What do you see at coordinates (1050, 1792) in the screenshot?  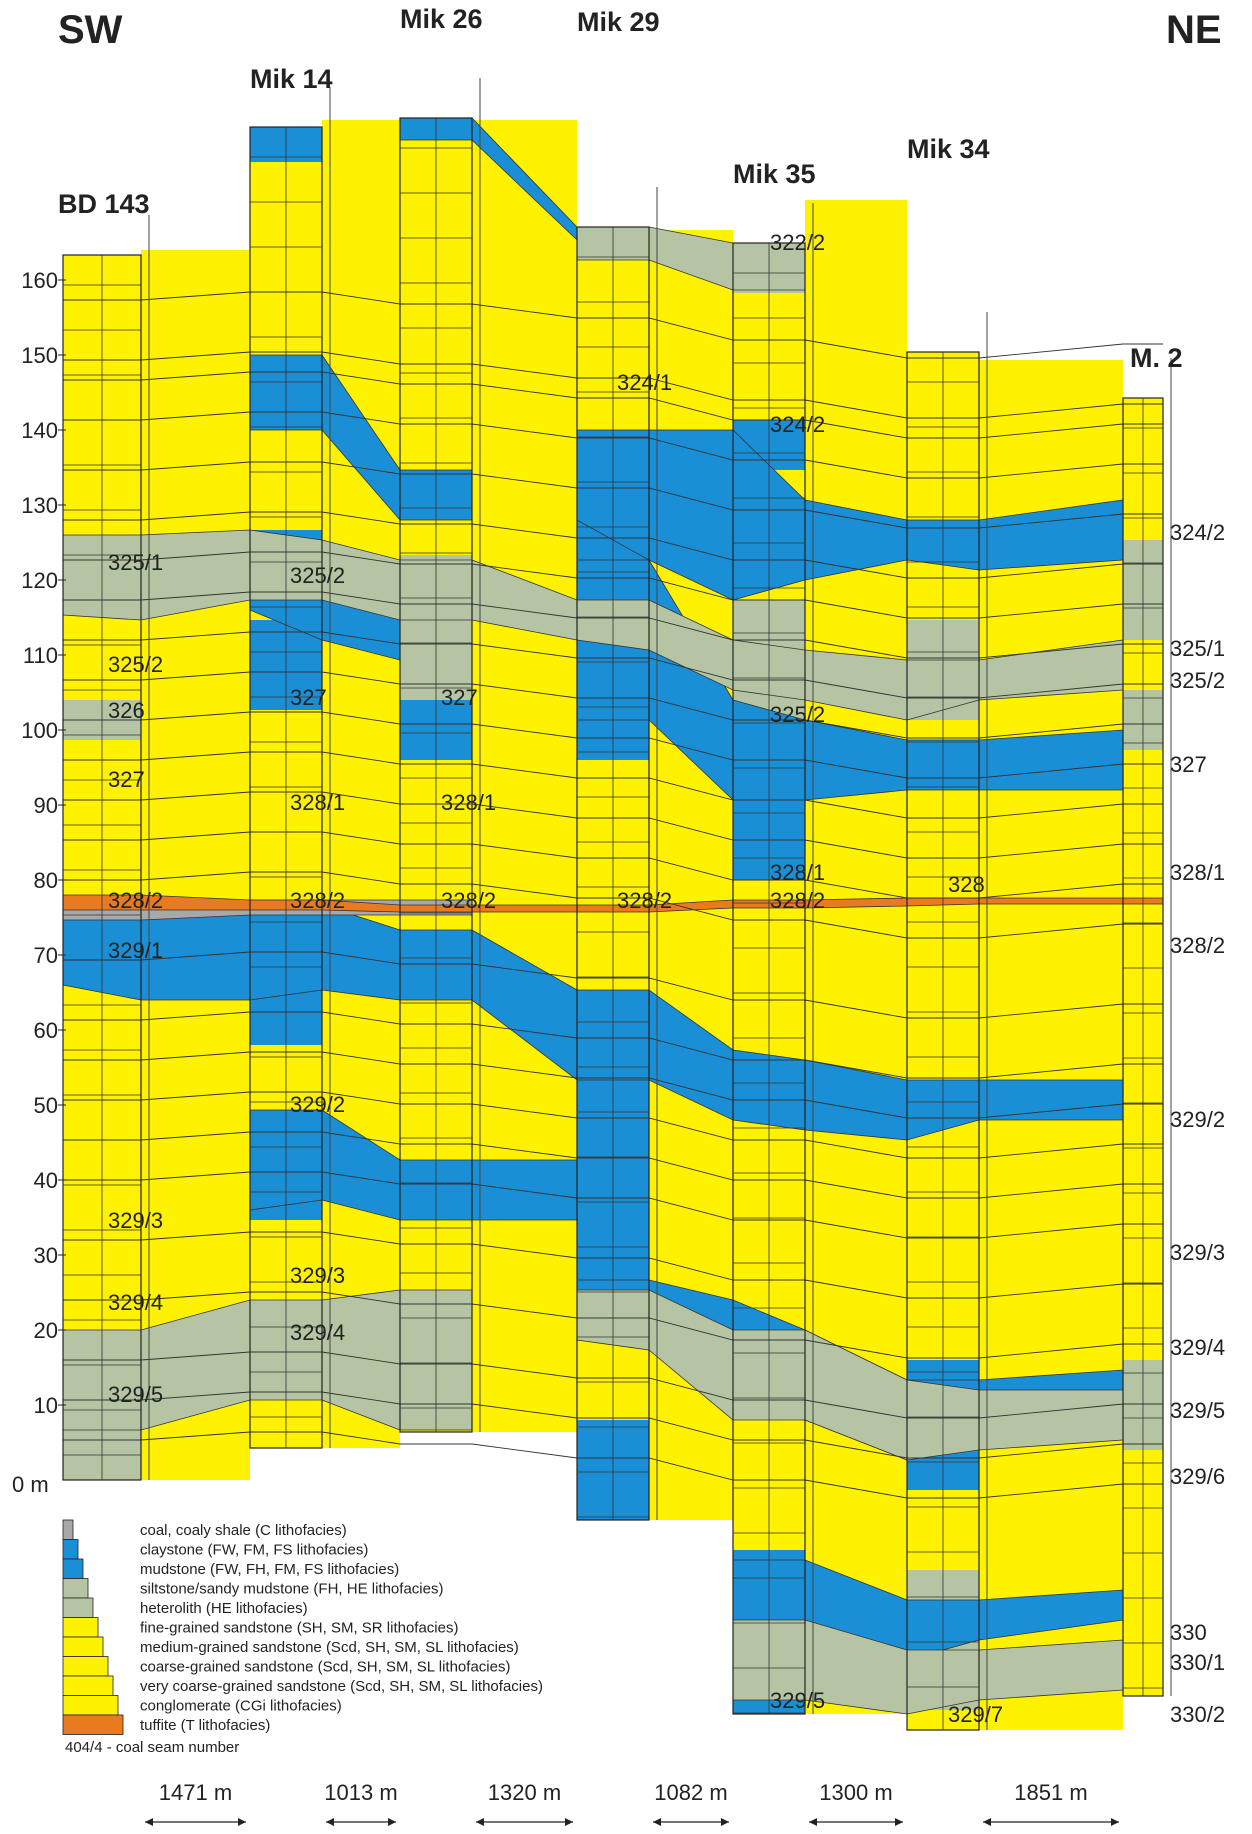 I see `distance-label: 1851 m` at bounding box center [1050, 1792].